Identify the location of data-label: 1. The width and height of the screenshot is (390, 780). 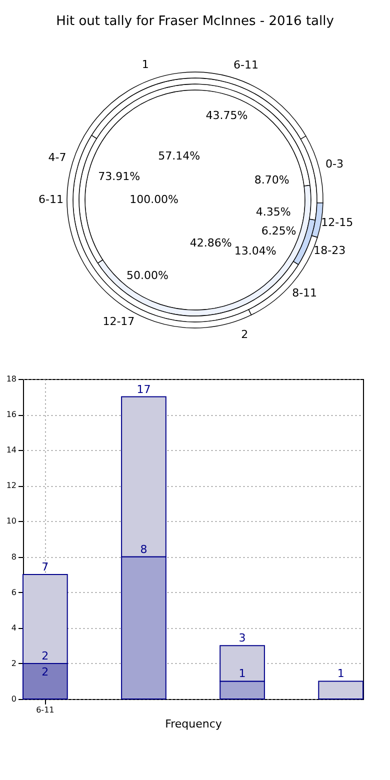
(242, 673).